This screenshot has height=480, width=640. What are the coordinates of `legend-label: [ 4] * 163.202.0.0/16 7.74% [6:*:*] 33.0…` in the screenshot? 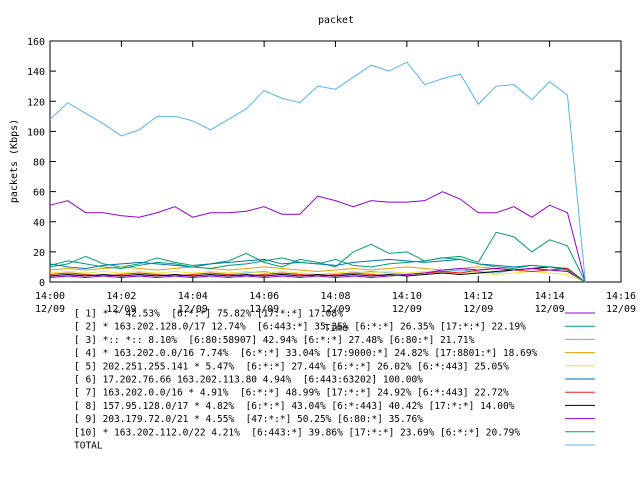 It's located at (306, 353).